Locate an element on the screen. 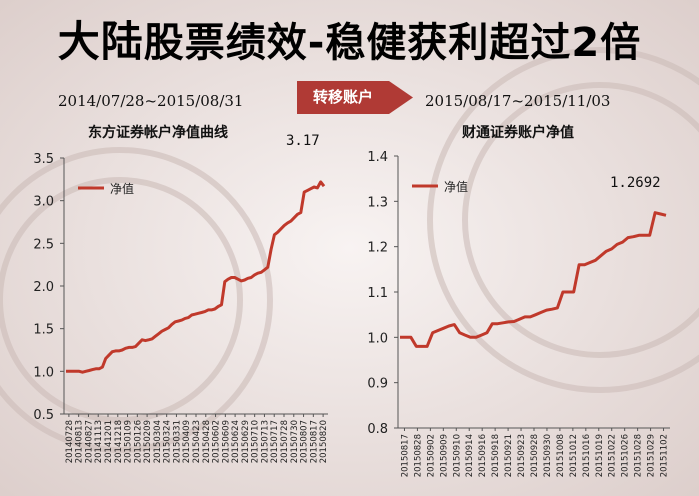 The height and width of the screenshot is (496, 699). left-chart-x-tick-label: 20150624 is located at coordinates (236, 441).